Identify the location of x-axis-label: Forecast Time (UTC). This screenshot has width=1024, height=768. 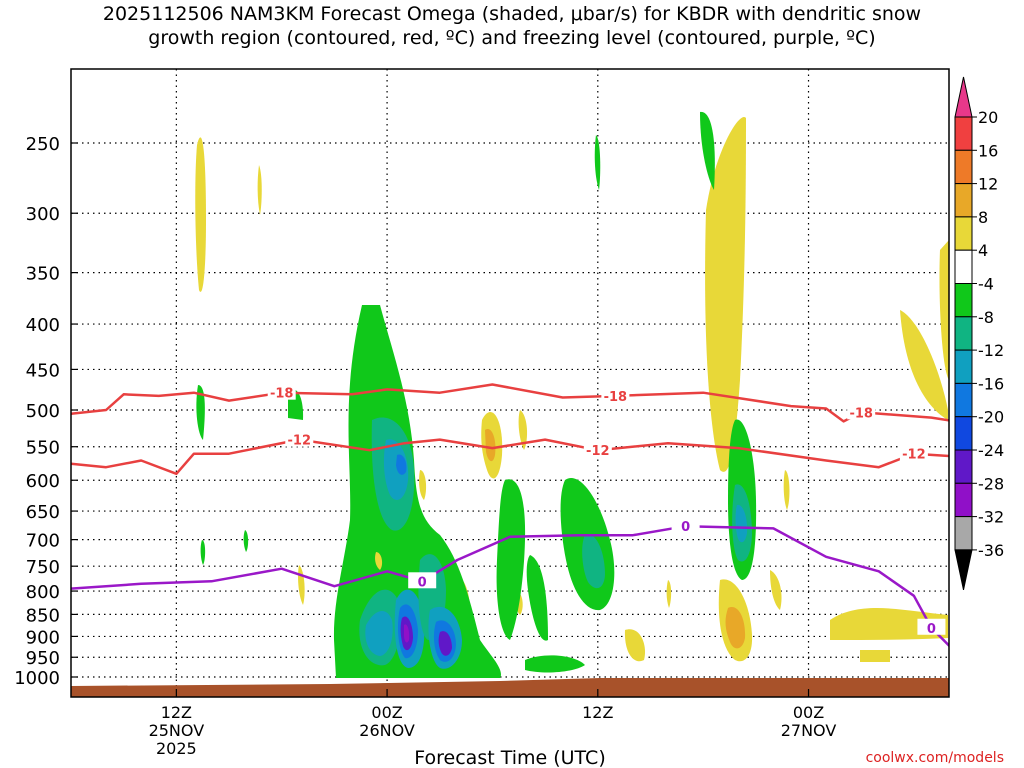
(509, 757).